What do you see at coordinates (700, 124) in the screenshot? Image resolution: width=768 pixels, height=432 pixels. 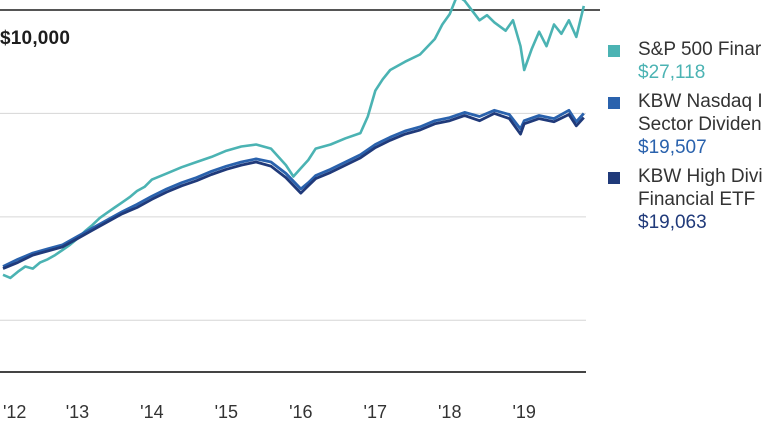 I see `legend-name-kbw-nasdaq-line2: Sector Dividen` at bounding box center [700, 124].